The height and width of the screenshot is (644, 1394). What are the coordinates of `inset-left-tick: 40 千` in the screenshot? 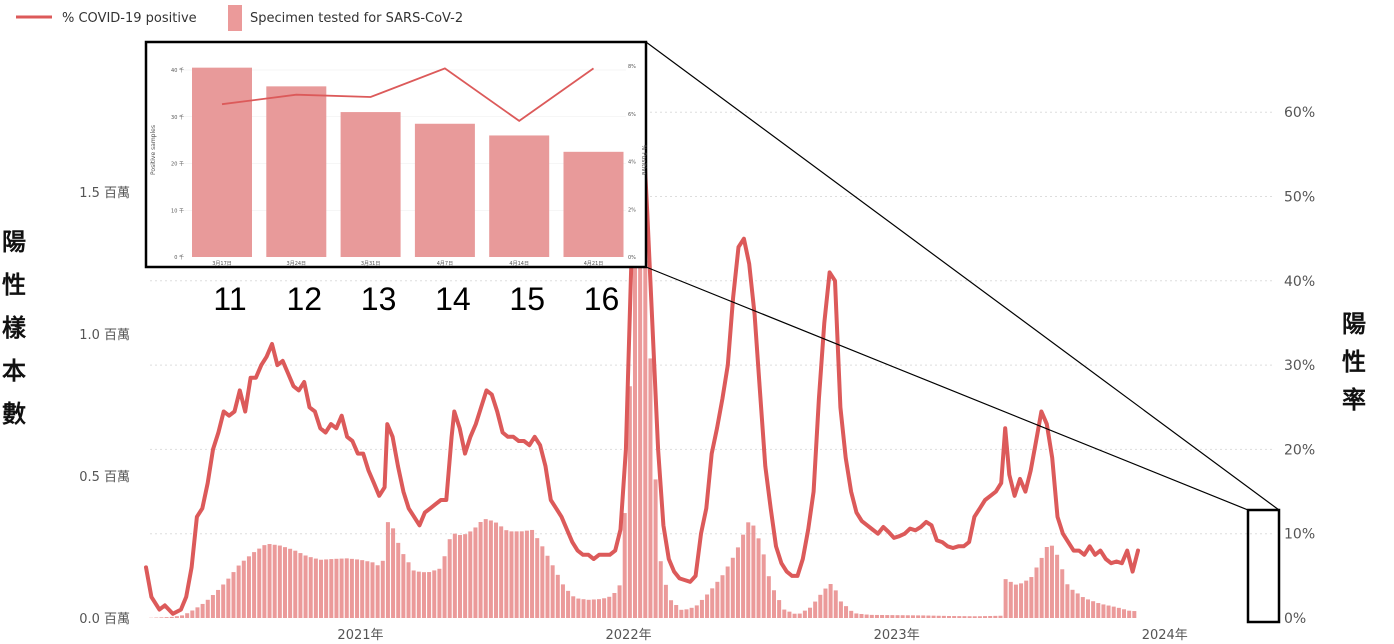 It's located at (177, 70).